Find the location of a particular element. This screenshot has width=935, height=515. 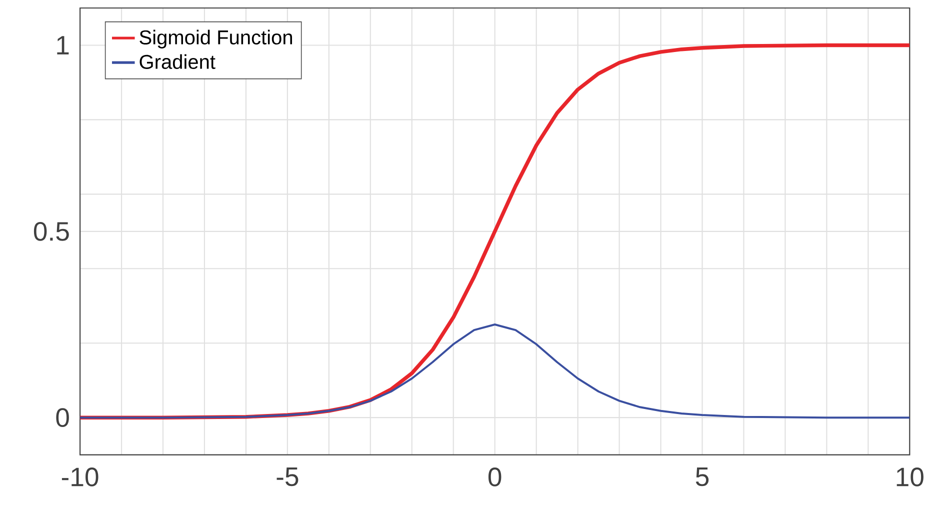

y-tick-label: 1 is located at coordinates (63, 45).